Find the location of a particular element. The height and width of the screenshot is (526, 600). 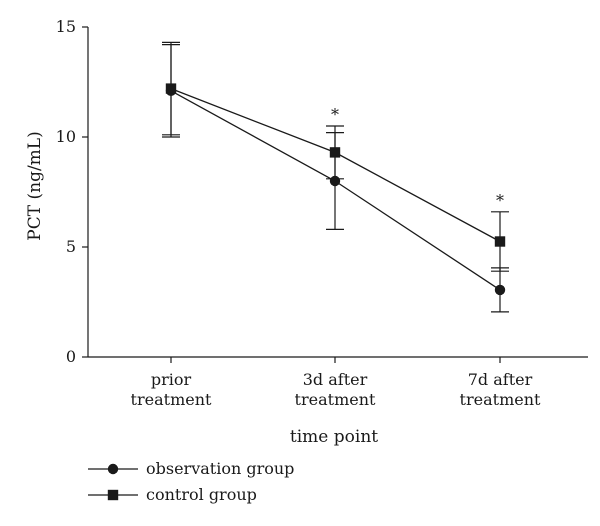

y-axis-title: PCT (ng/mL) is located at coordinates (35, 185).